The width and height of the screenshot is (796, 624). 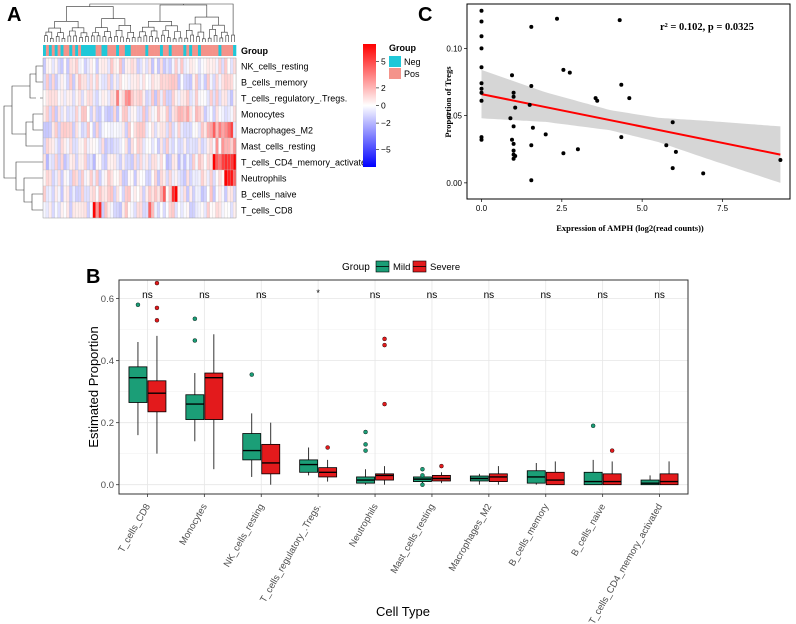 What do you see at coordinates (593, 425) in the screenshot?
I see `outlier-mild-b-cells-naive` at bounding box center [593, 425].